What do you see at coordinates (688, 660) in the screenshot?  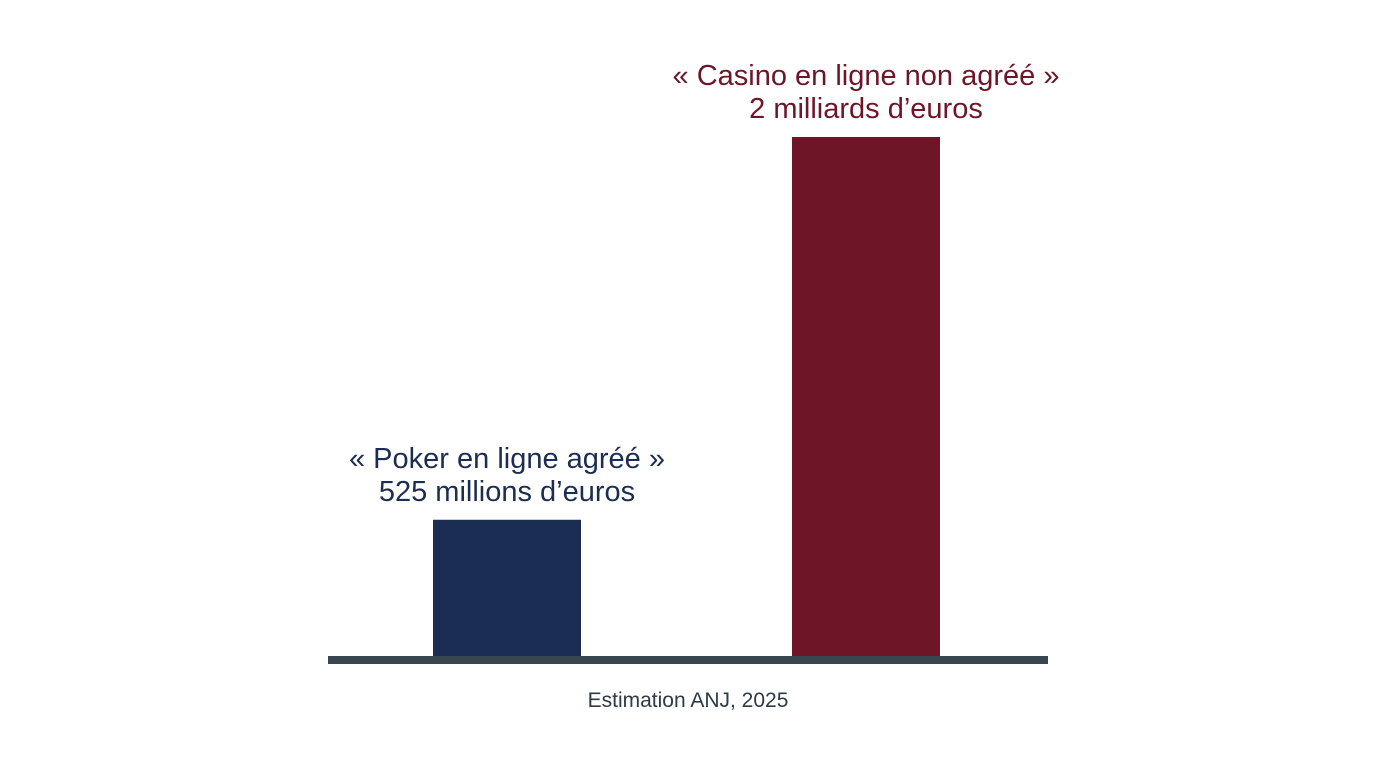 I see `x-axis-baseline` at bounding box center [688, 660].